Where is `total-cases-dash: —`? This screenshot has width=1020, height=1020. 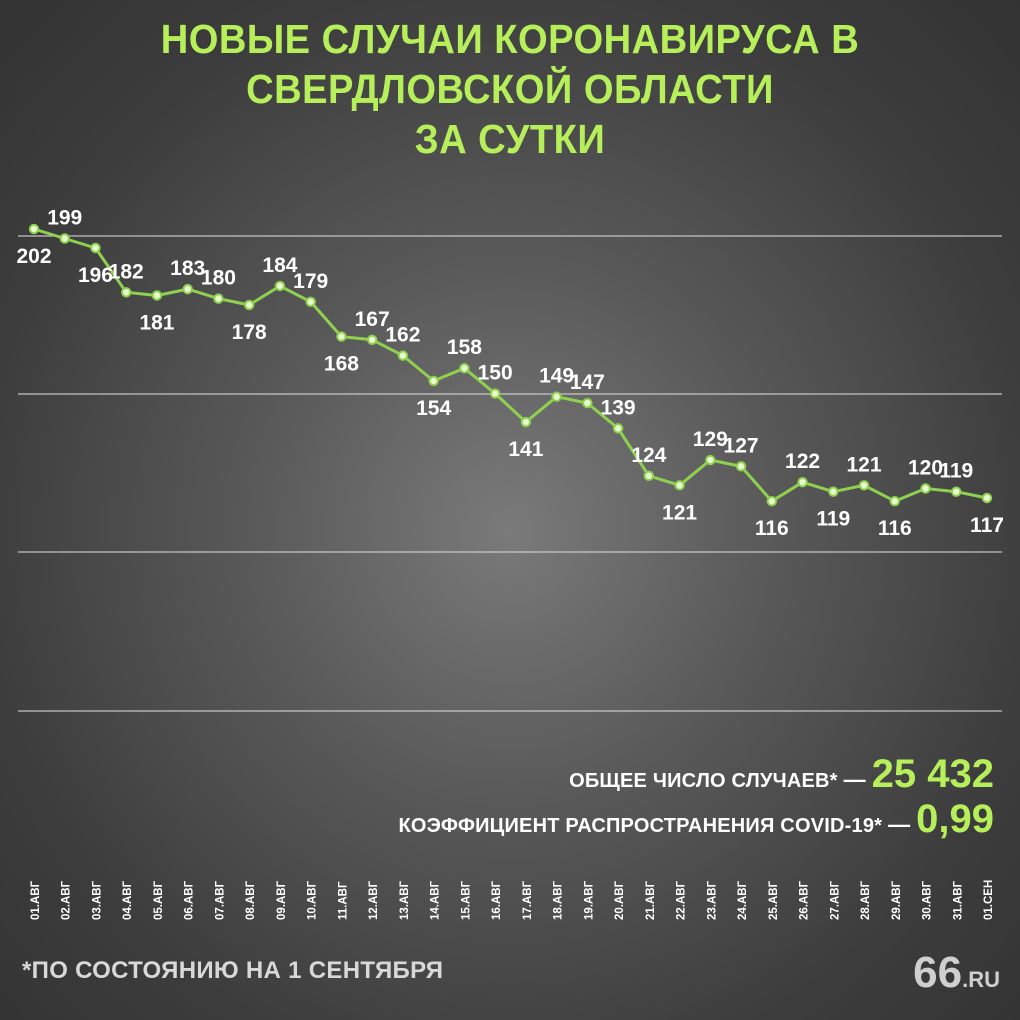 total-cases-dash: — is located at coordinates (854, 779).